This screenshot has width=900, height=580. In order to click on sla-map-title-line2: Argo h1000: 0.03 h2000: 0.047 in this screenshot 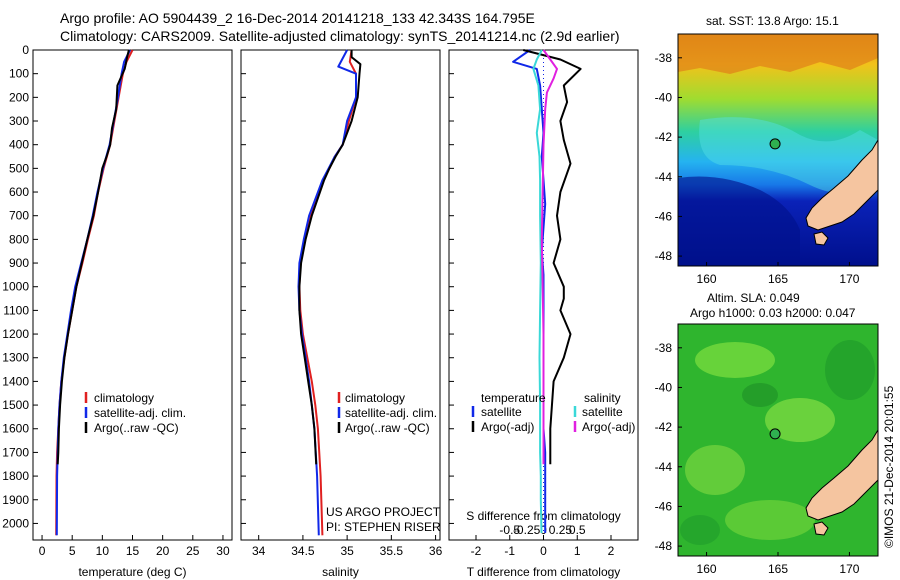, I will do `click(773, 313)`.